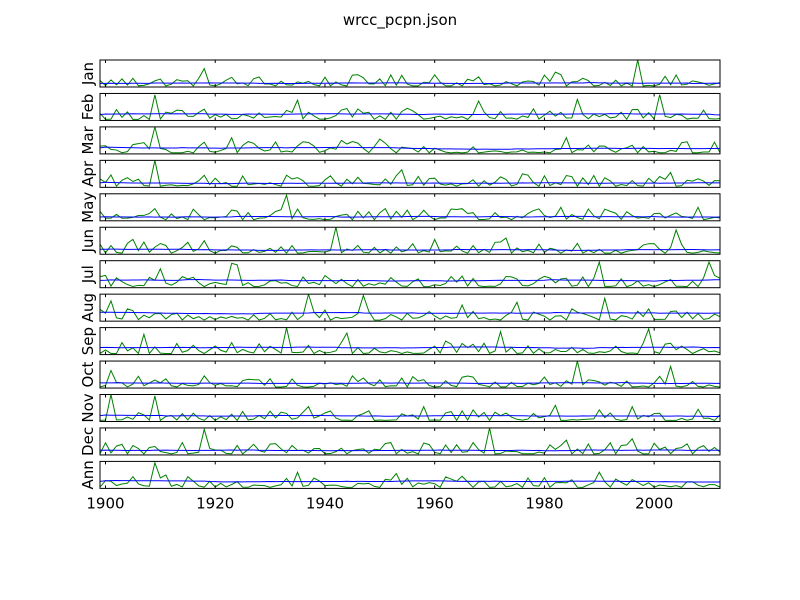 The height and width of the screenshot is (600, 800). What do you see at coordinates (435, 503) in the screenshot?
I see `x-tick-label: 1960` at bounding box center [435, 503].